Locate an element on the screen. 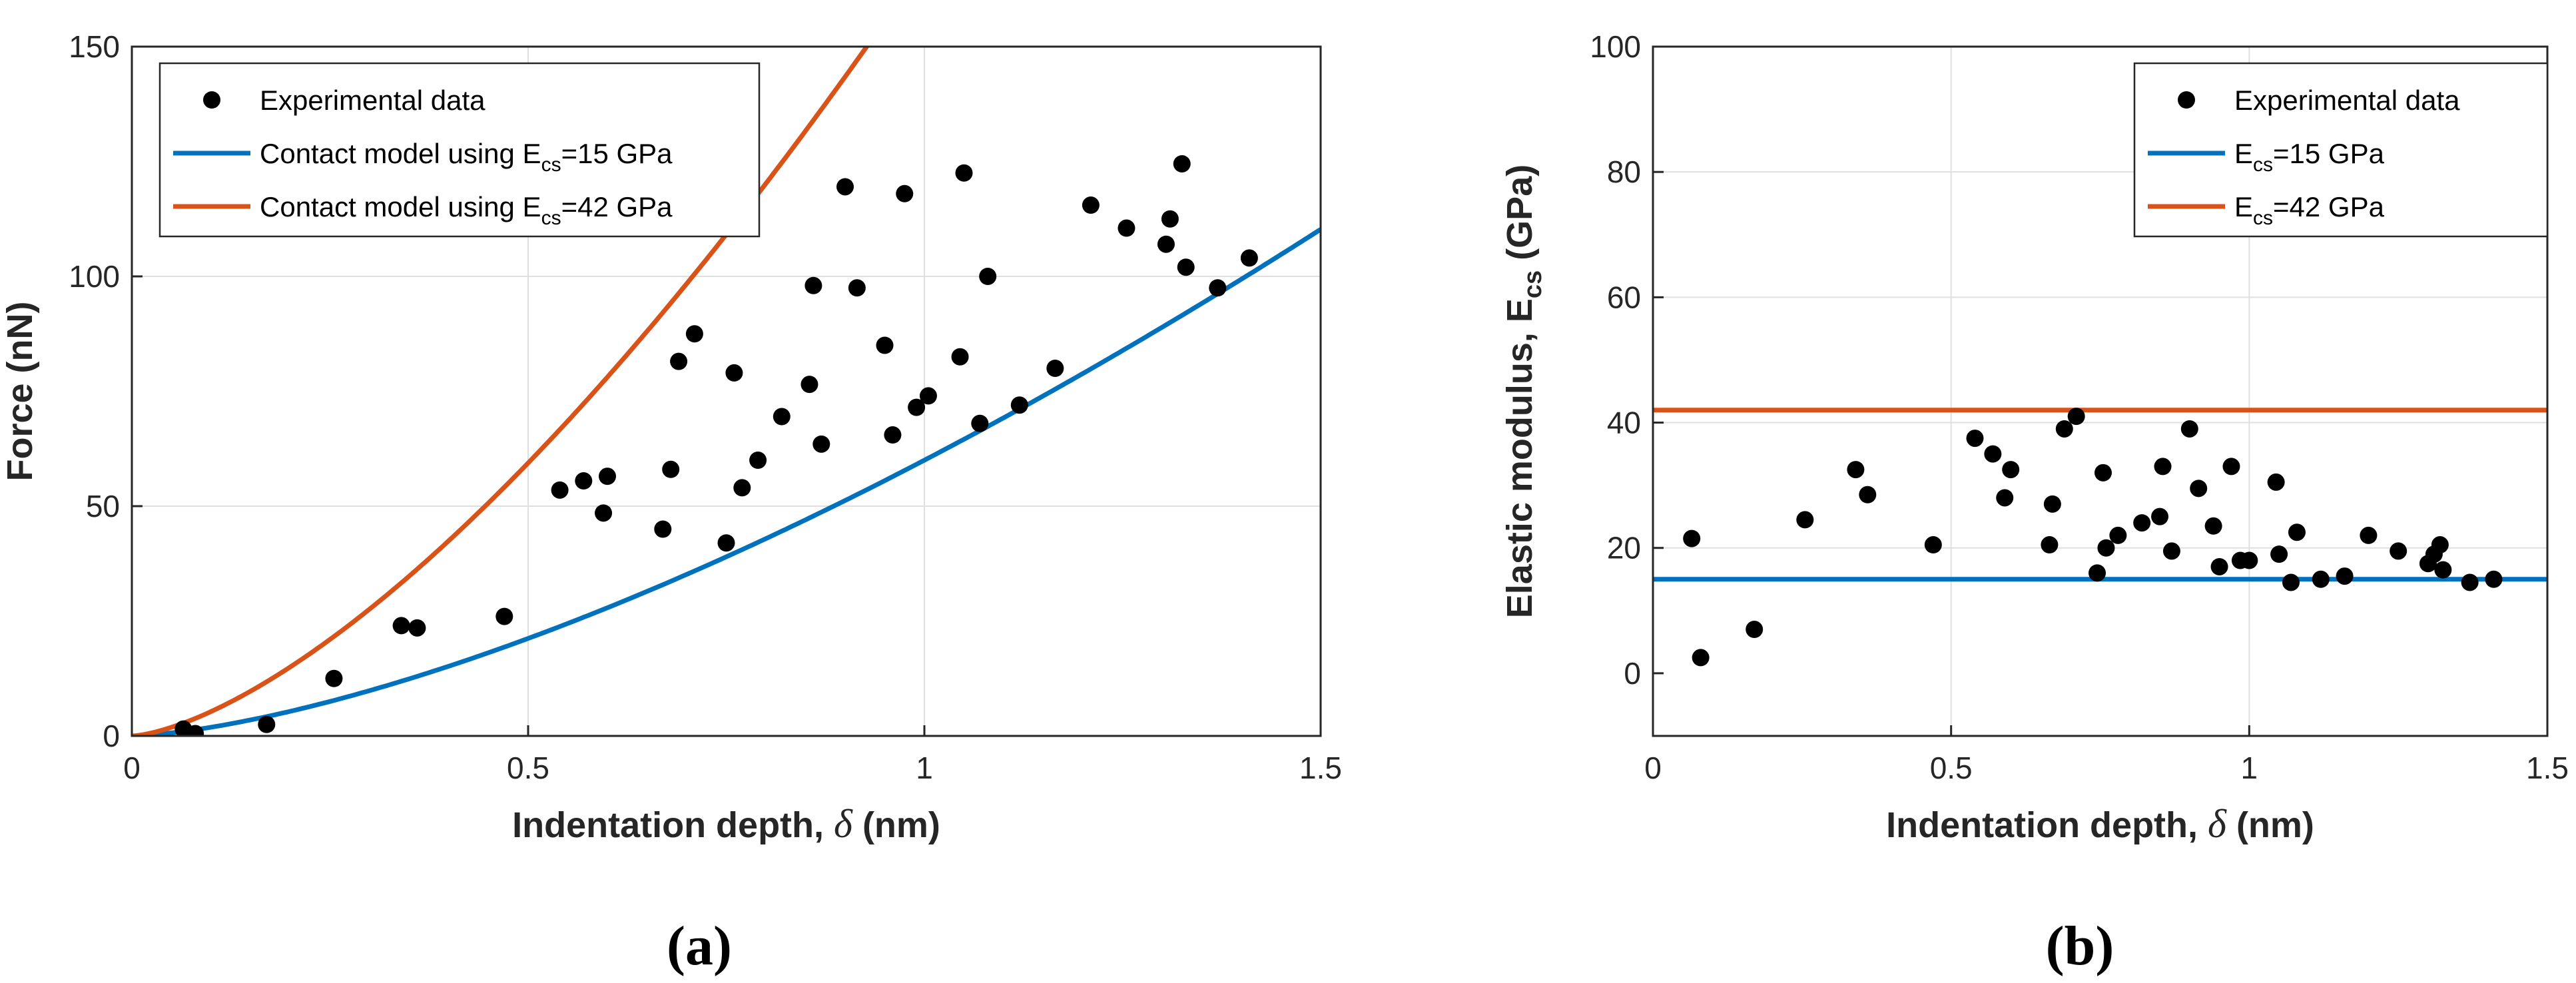 The image size is (2576, 983). y-axis-label: Force (nN) is located at coordinates (20, 392).